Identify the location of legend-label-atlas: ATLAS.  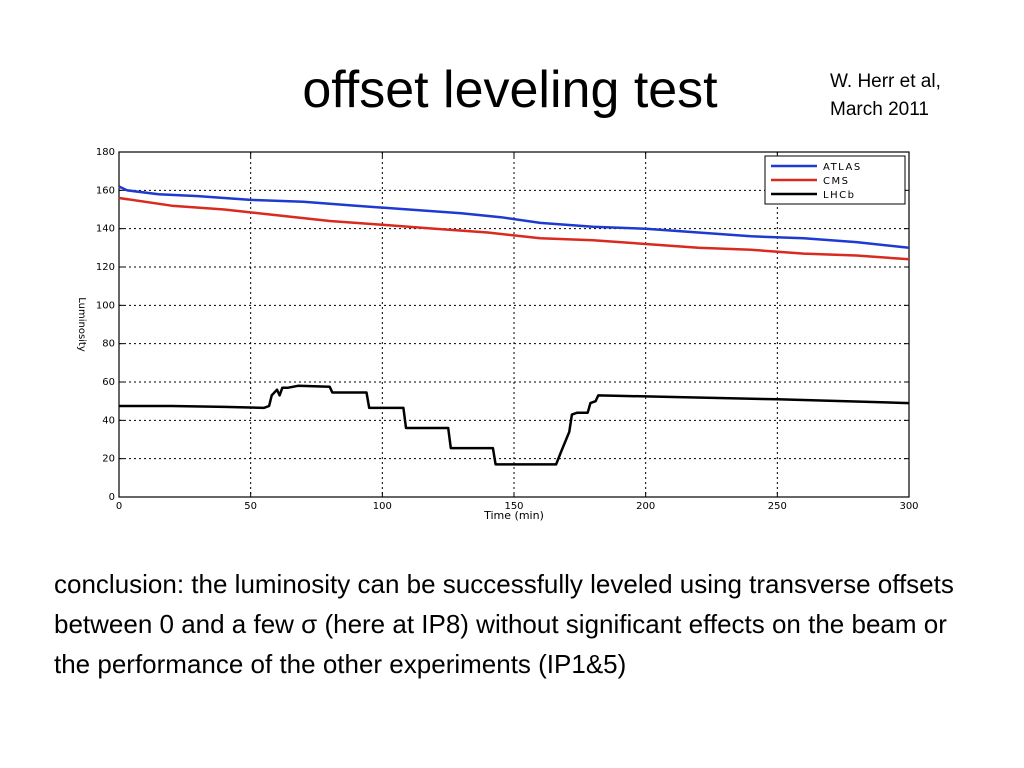
(842, 167).